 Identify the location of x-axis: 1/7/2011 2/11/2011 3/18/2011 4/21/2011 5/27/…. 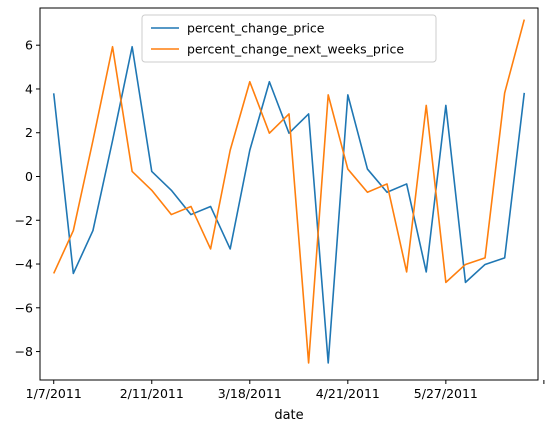
(285, 390).